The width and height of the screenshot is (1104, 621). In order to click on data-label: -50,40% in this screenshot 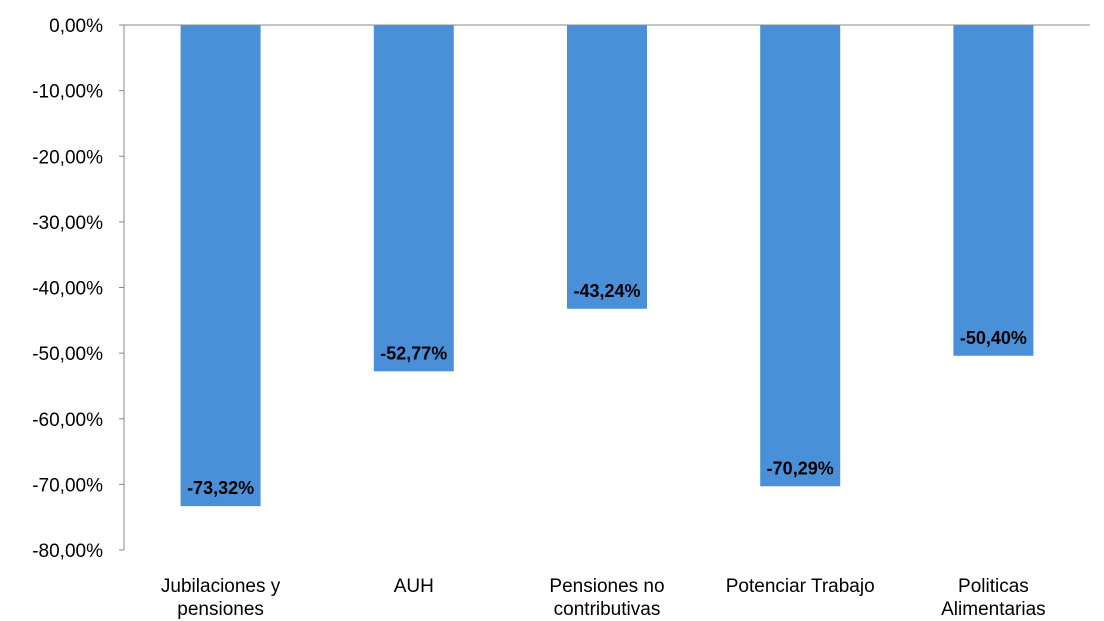, I will do `click(993, 338)`.